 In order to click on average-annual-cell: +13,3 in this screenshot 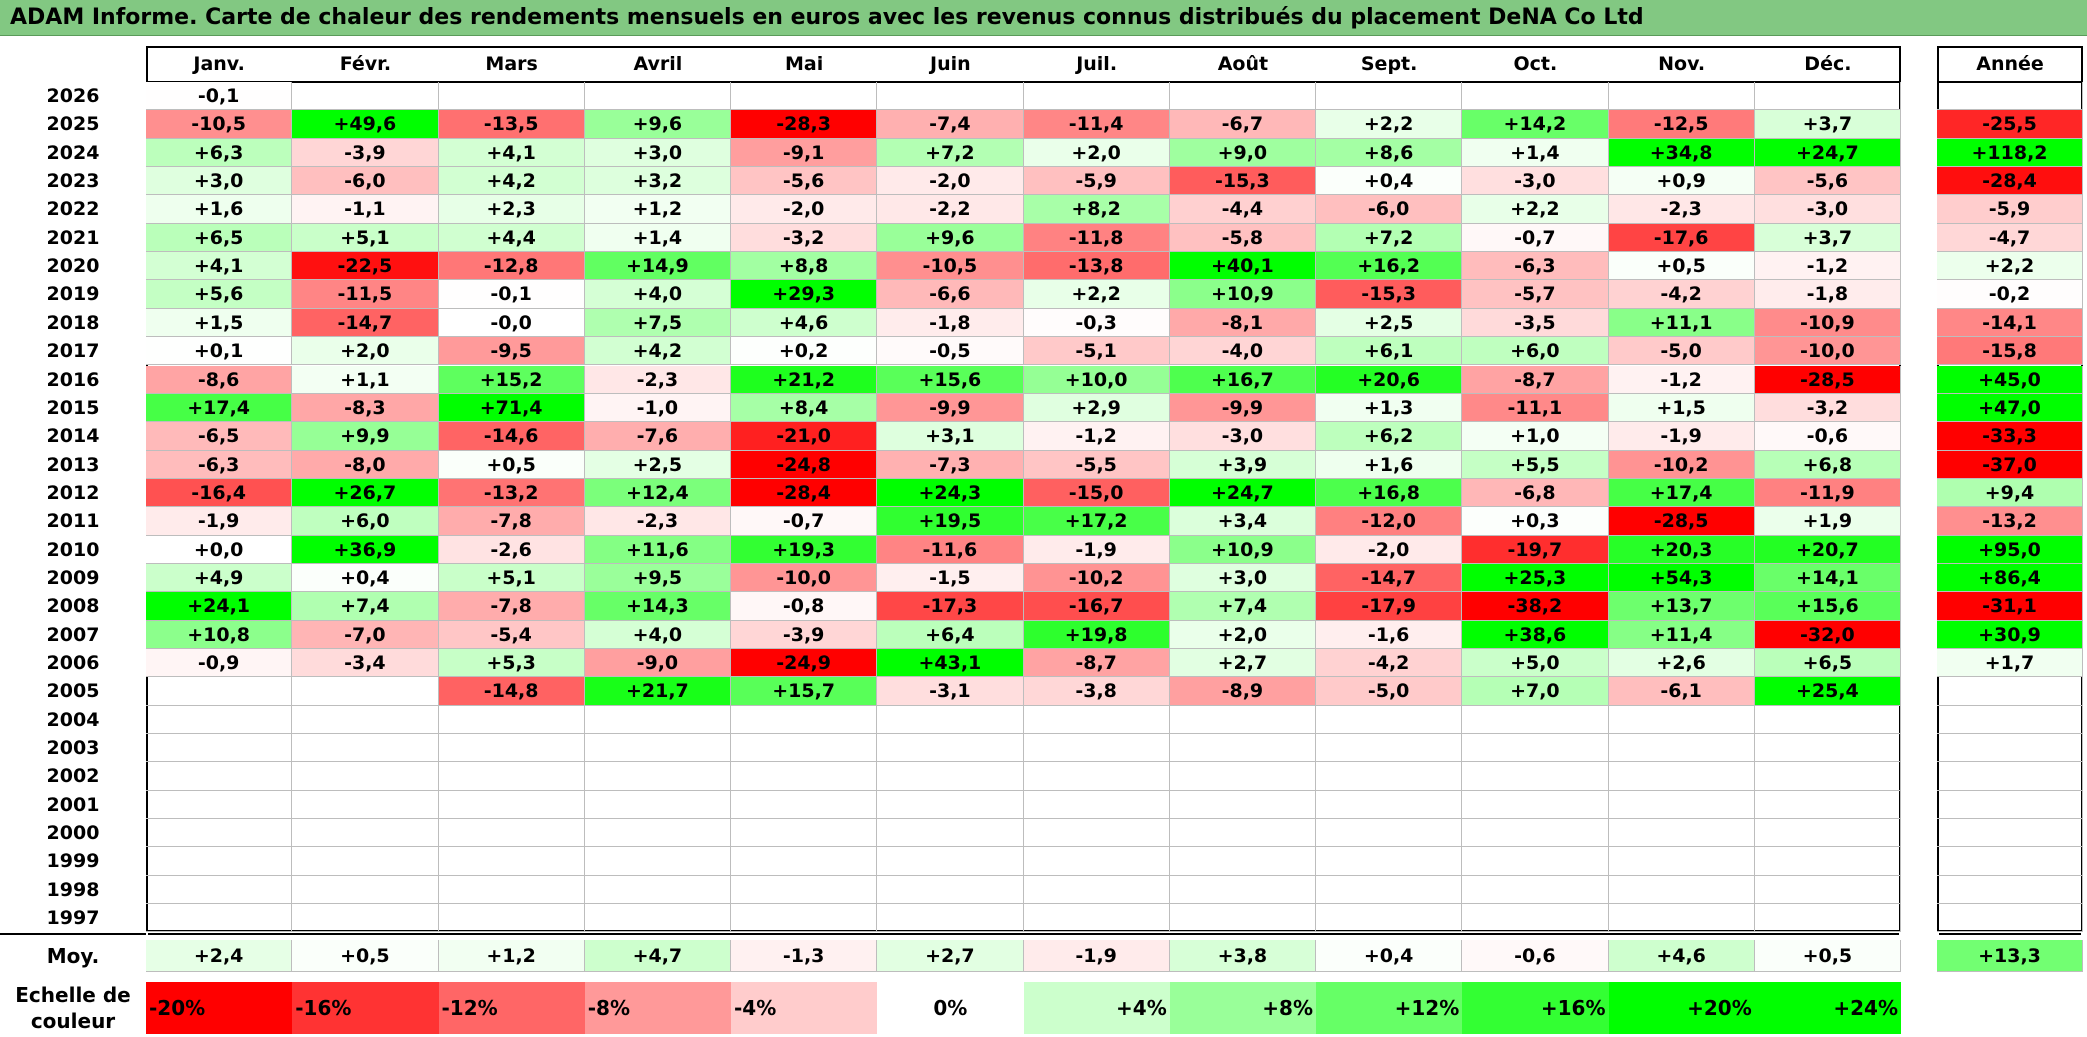, I will do `click(2010, 956)`.